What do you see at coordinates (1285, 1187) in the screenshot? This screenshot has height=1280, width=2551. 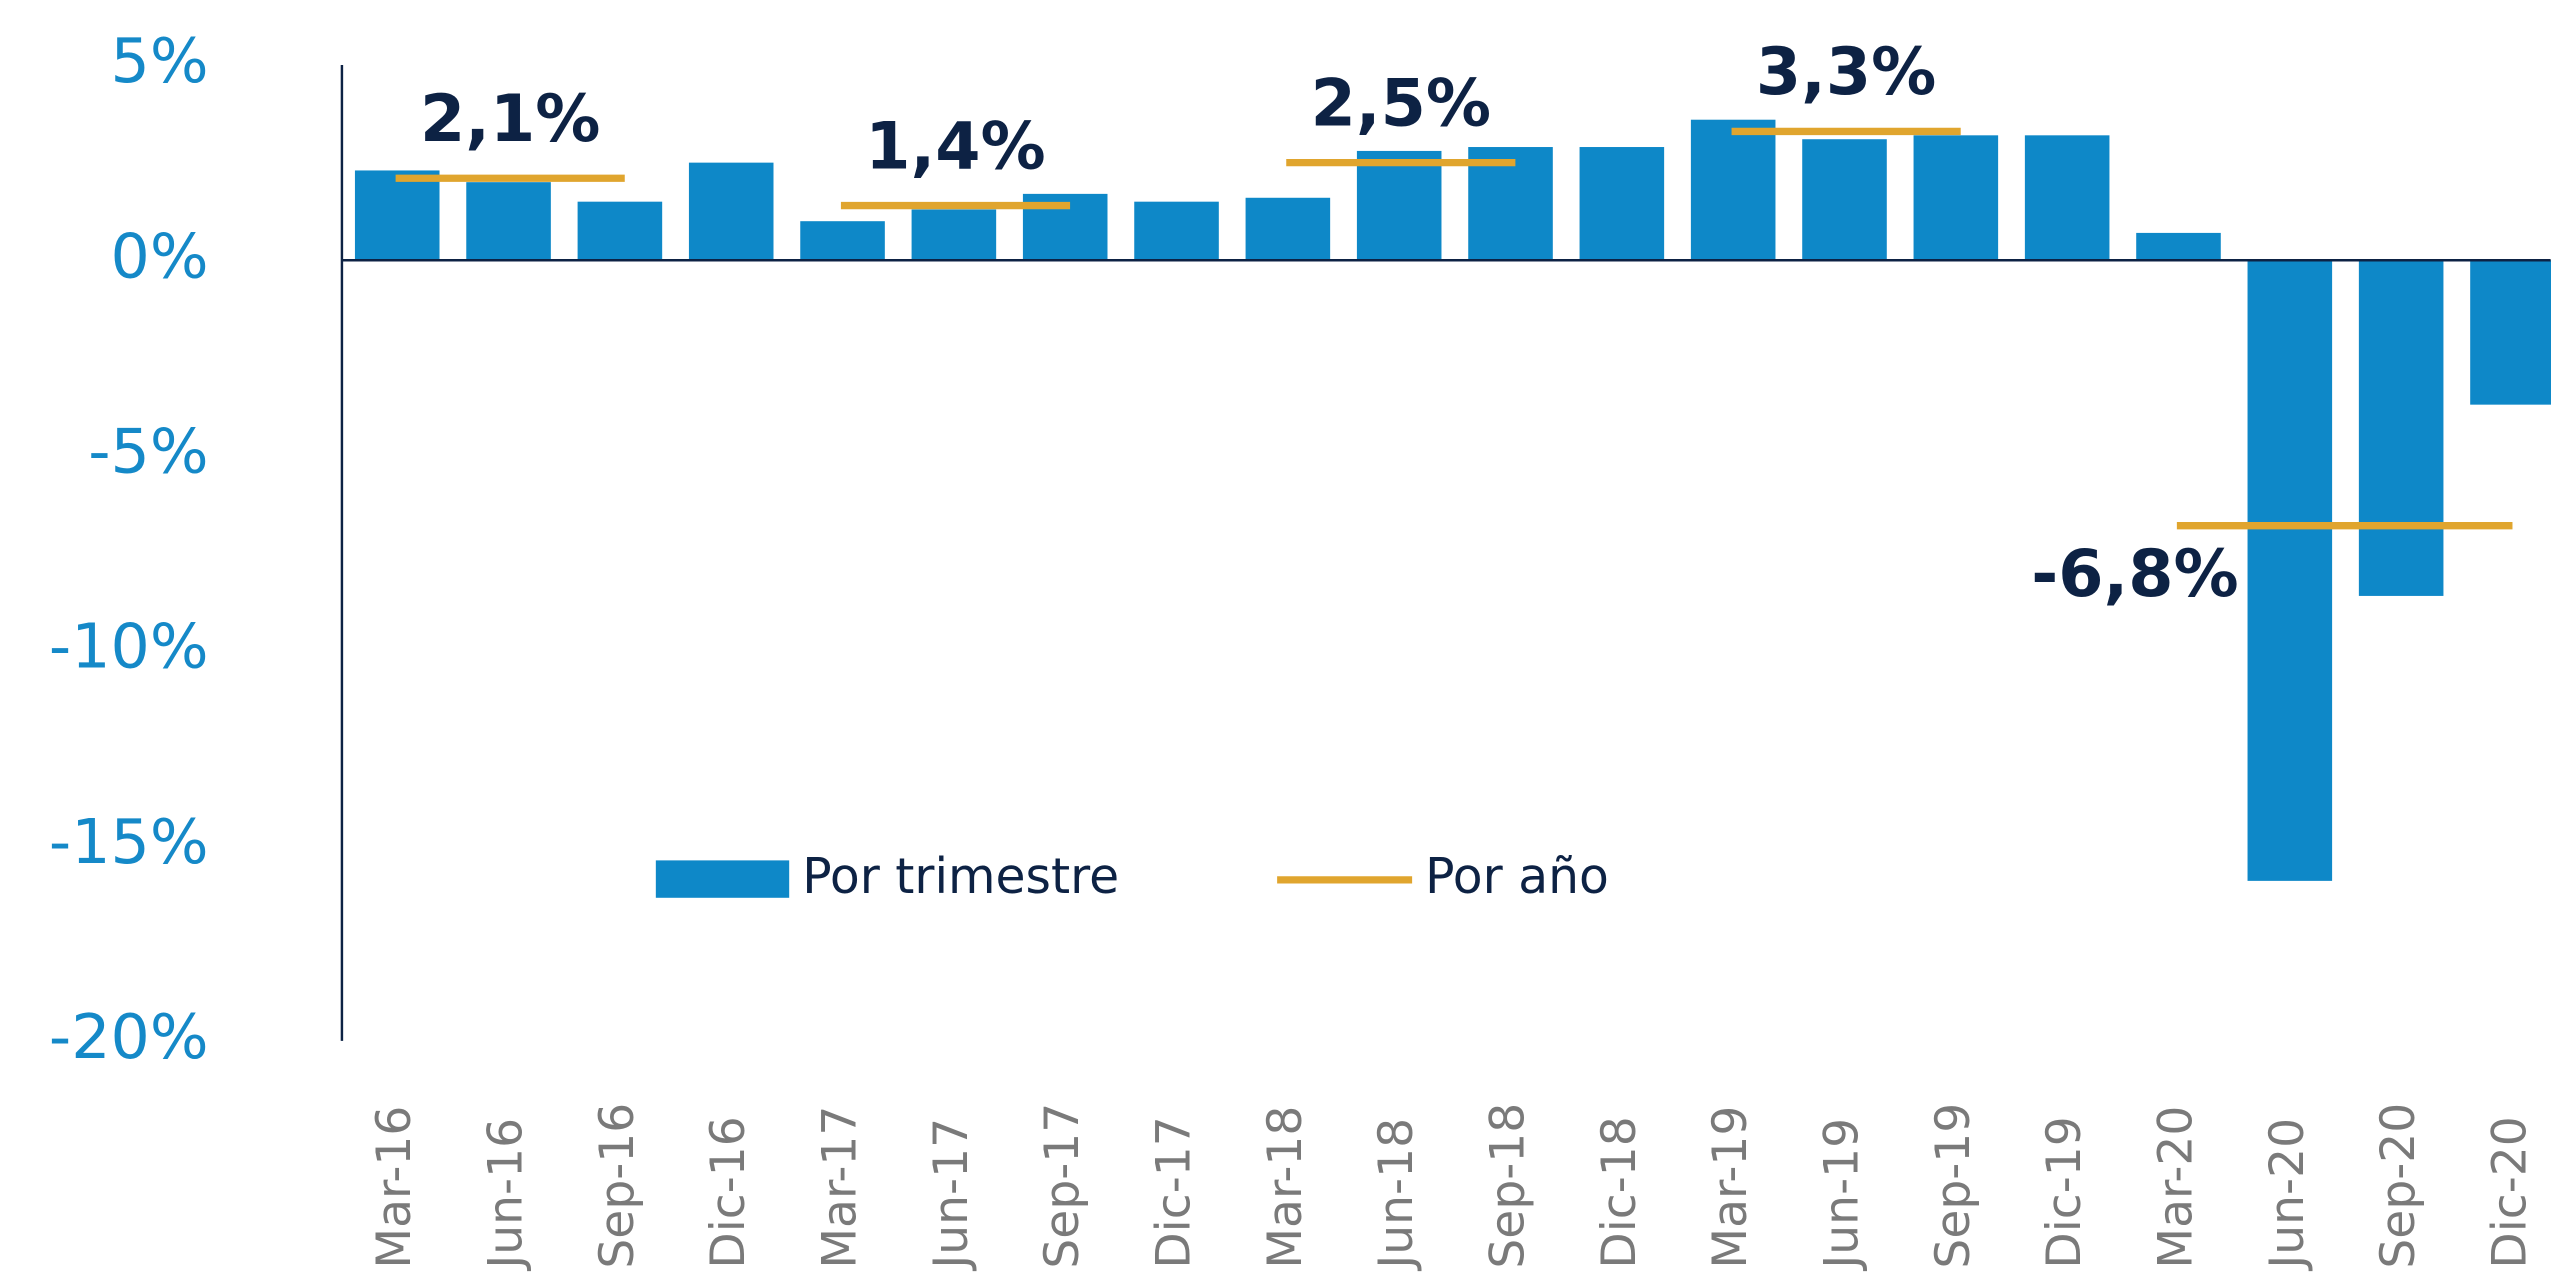 I see `x-tick-label: Mar-18` at bounding box center [1285, 1187].